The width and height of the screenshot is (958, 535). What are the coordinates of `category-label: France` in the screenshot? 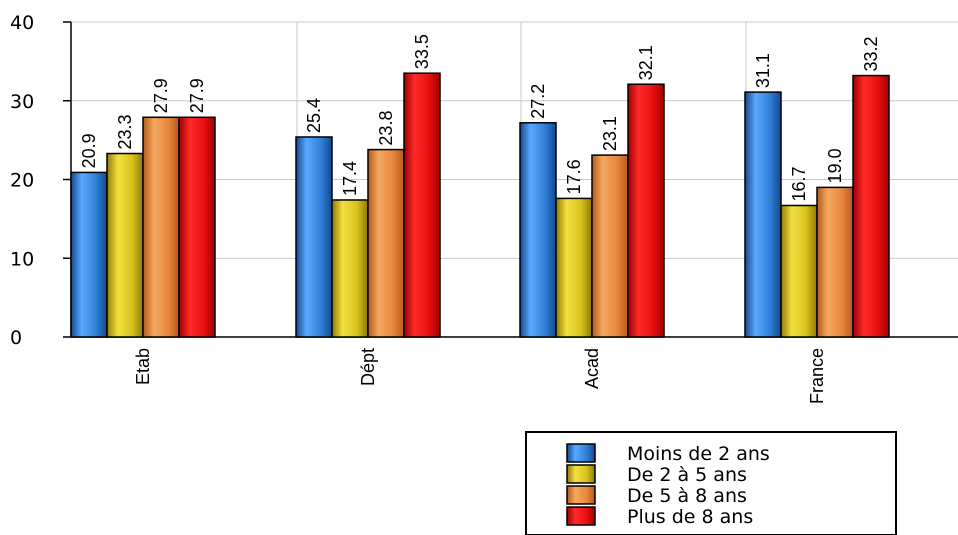 It's located at (817, 376).